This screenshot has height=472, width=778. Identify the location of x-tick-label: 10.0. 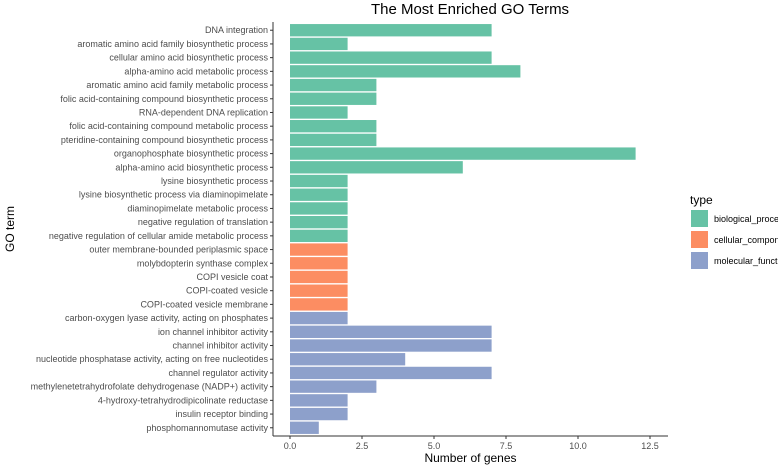
(578, 446).